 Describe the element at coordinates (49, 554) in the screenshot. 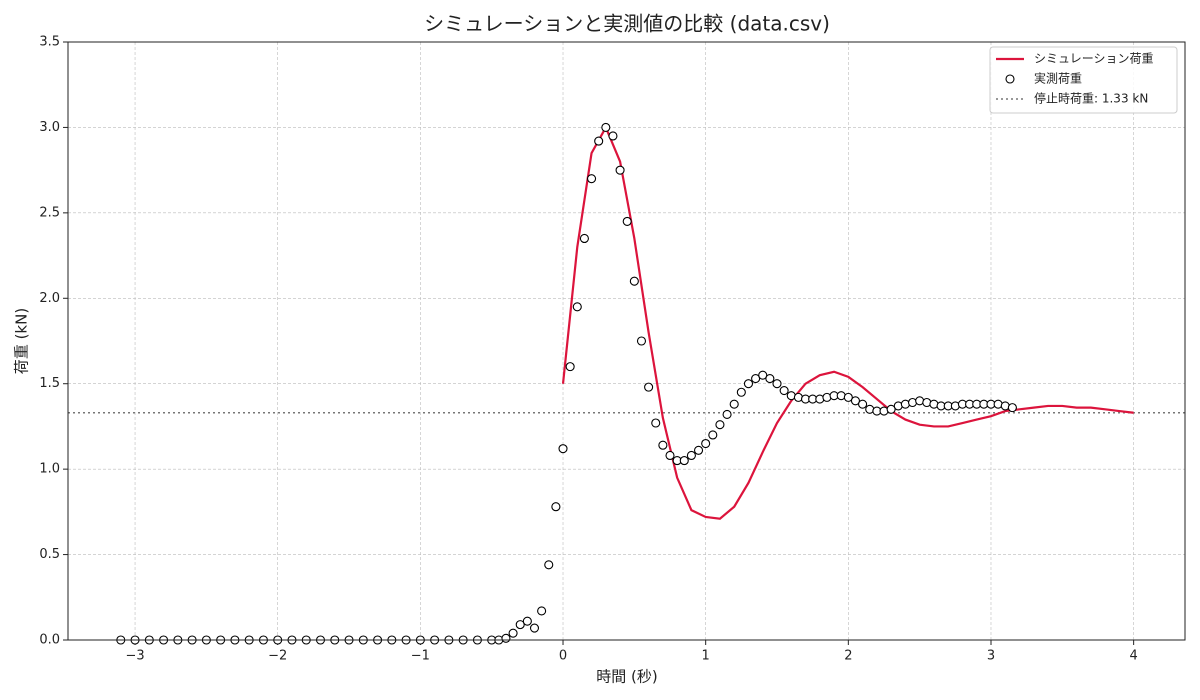

I see `y-tick-label: 0.5` at that location.